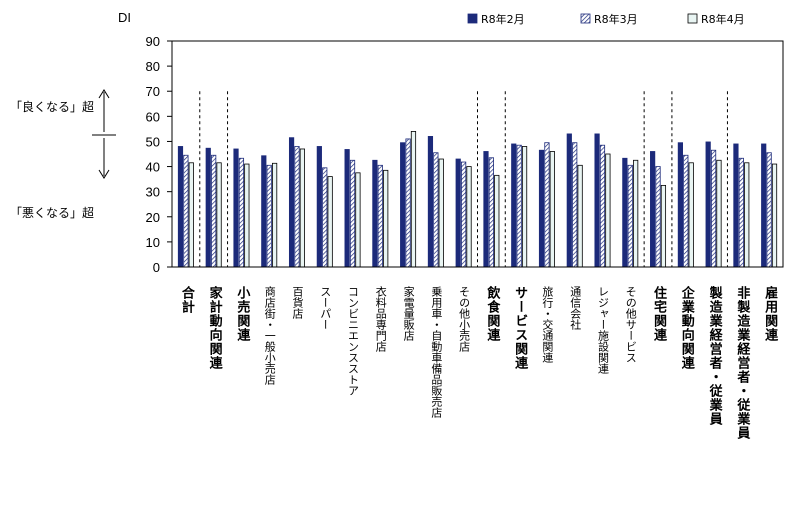 The image size is (800, 529). Describe the element at coordinates (153, 66) in the screenshot. I see `y-tick-label: 80` at that location.